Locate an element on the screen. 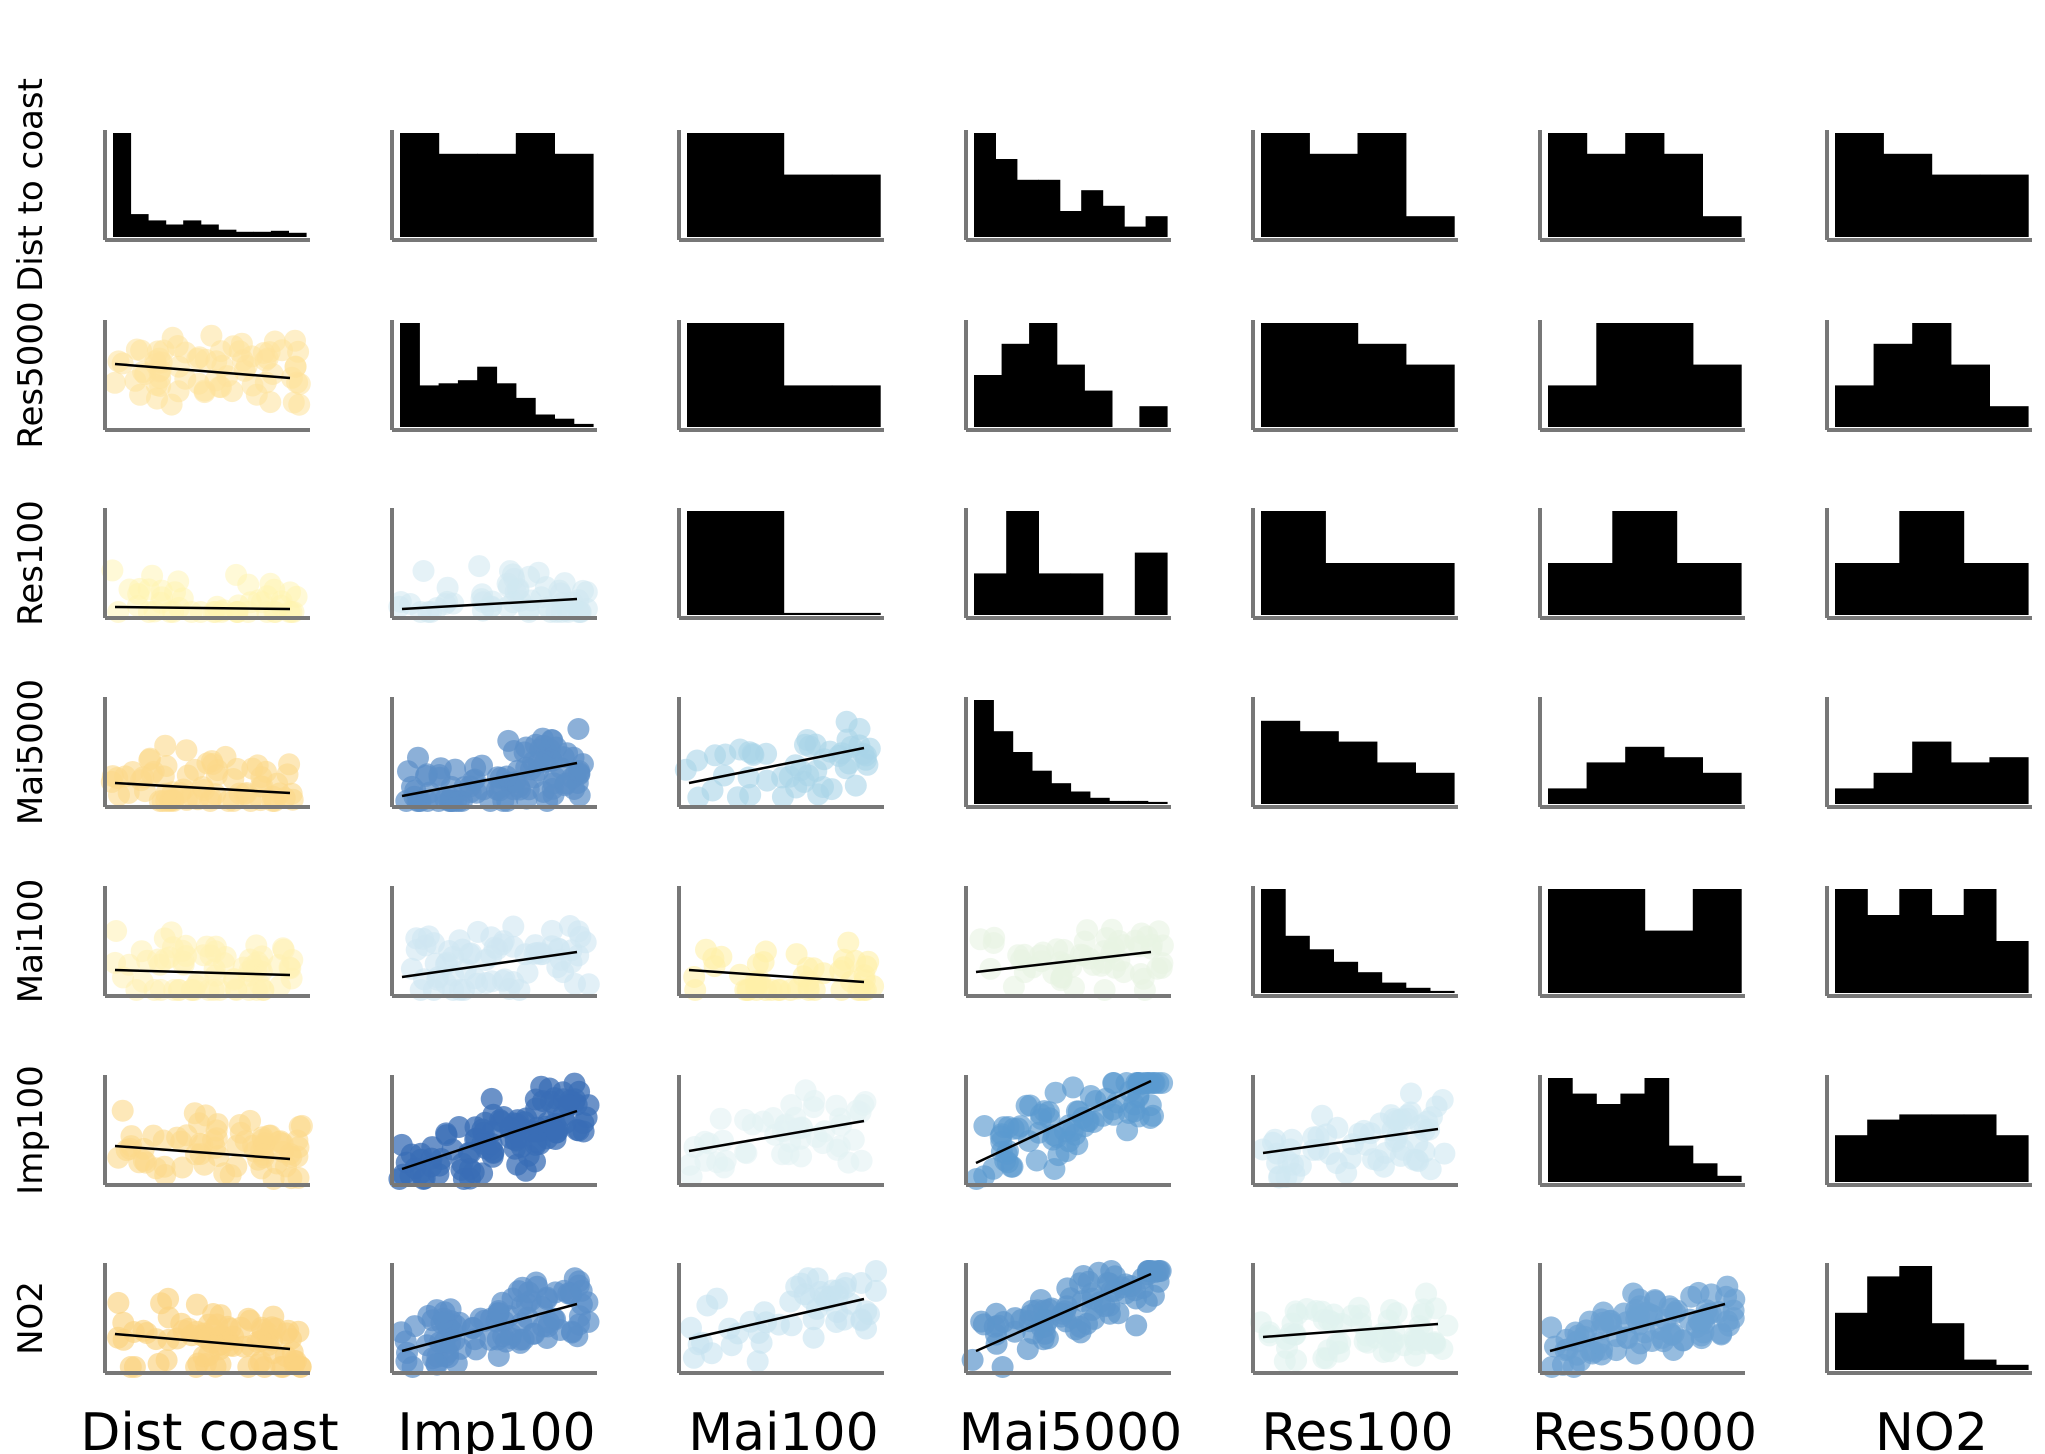  row-label: Mai5000 is located at coordinates (31, 752).